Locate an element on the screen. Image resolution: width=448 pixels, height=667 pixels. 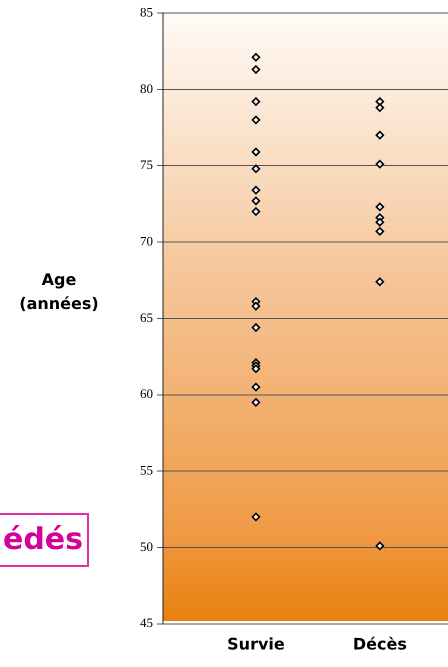
y-tick-label: 70 is located at coordinates (146, 240).